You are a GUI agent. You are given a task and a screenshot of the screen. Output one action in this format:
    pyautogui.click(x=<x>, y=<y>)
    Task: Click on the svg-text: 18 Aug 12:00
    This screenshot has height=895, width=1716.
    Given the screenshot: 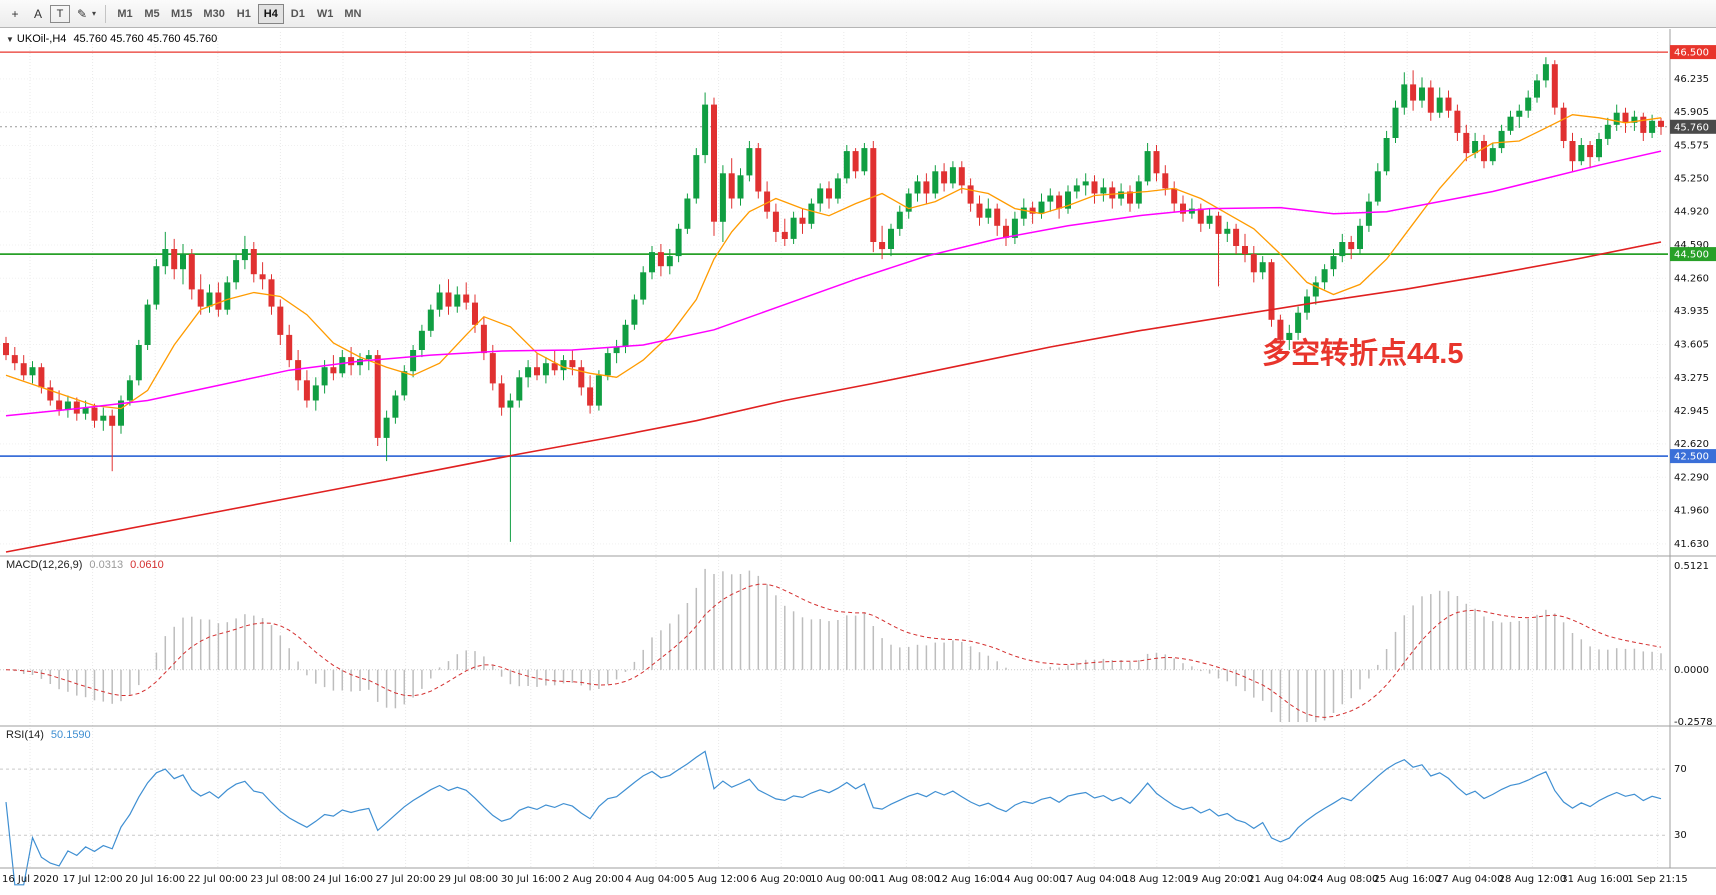 What is the action you would take?
    pyautogui.click(x=1156, y=879)
    